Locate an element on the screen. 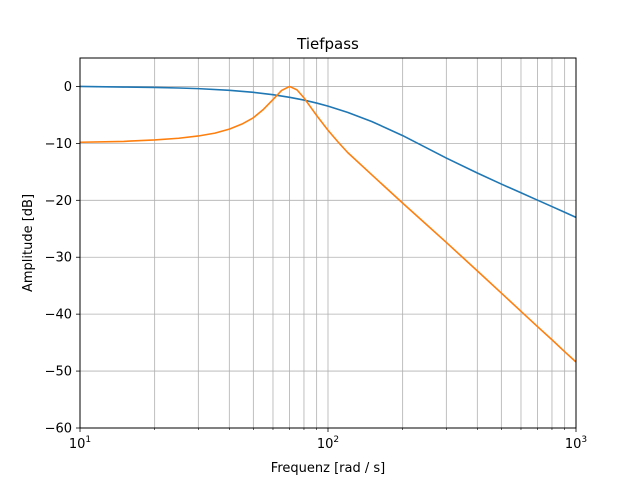  y-tick-label: −50 is located at coordinates (58, 372).